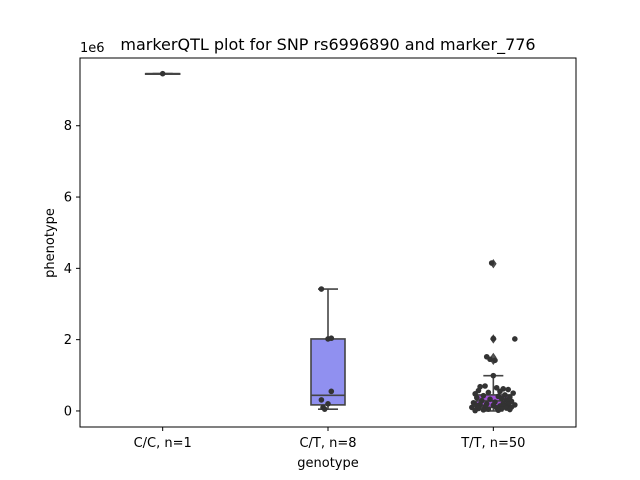  I want to click on y-tick-label: 4, so click(68, 269).